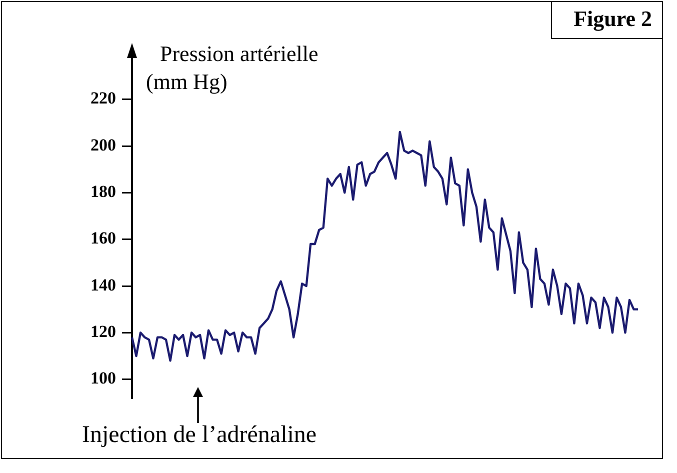 Image resolution: width=677 pixels, height=473 pixels. Describe the element at coordinates (103, 238) in the screenshot. I see `y-tick-label: 160` at that location.